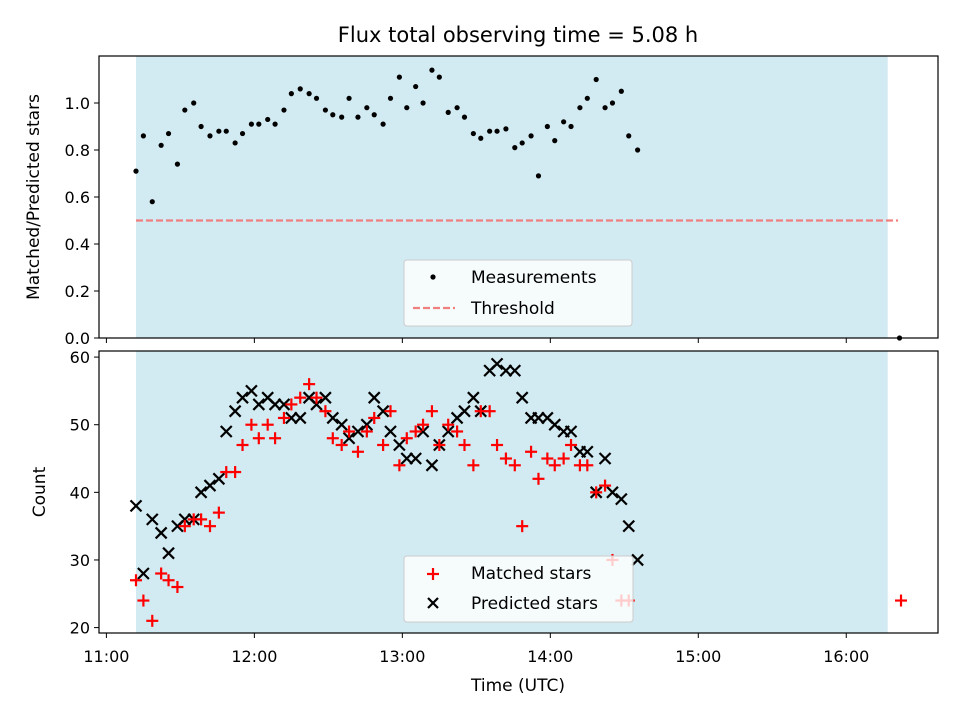  What do you see at coordinates (534, 278) in the screenshot?
I see `legend-measurements-label: Measurements` at bounding box center [534, 278].